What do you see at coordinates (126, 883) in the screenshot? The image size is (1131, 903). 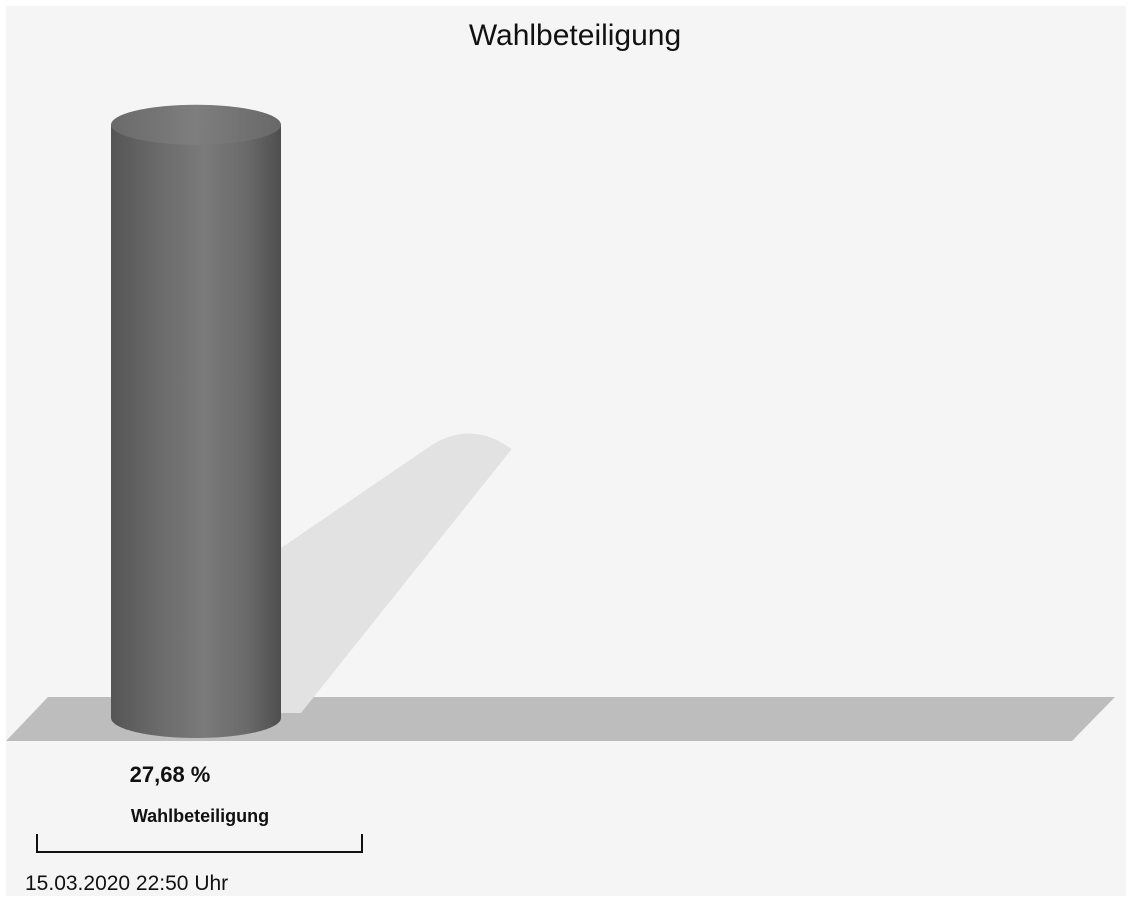 I see `timestamp-label: 15.03.2020 22:50 Uhr` at bounding box center [126, 883].